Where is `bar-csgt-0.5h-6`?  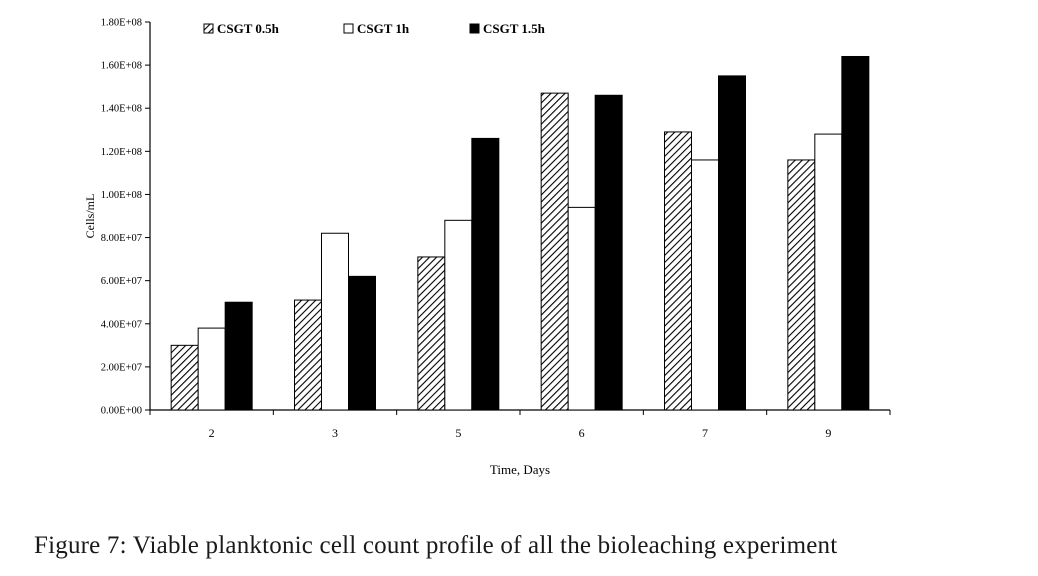
bar-csgt-0.5h-6 is located at coordinates (554, 251).